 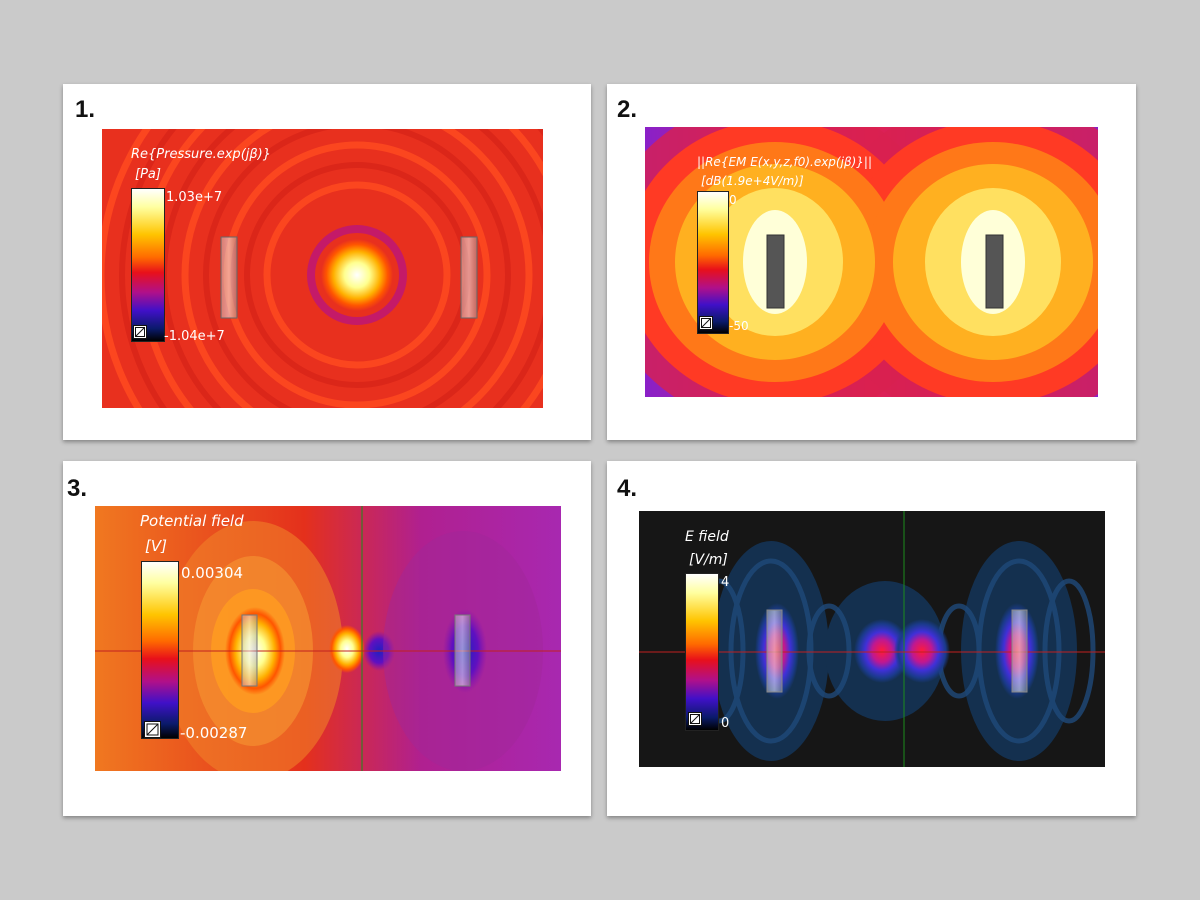 What do you see at coordinates (214, 733) in the screenshot?
I see `colorbar-min-label: -0.00287` at bounding box center [214, 733].